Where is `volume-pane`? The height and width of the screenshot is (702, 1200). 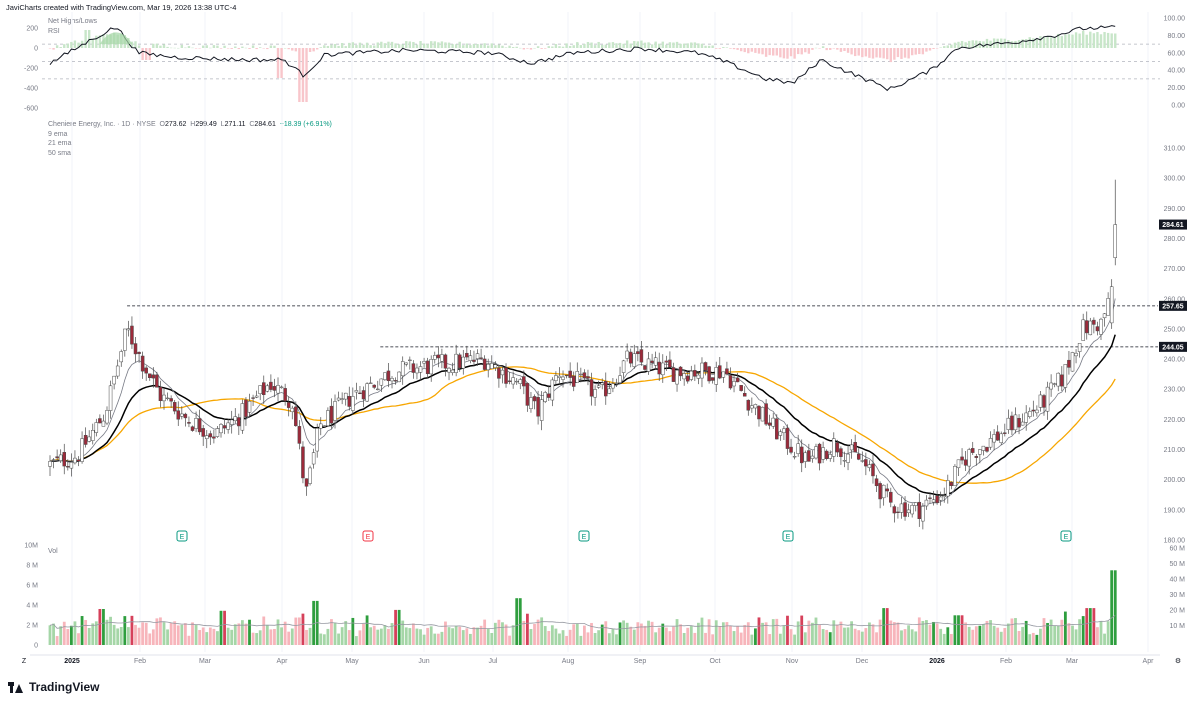 volume-pane is located at coordinates (582, 607).